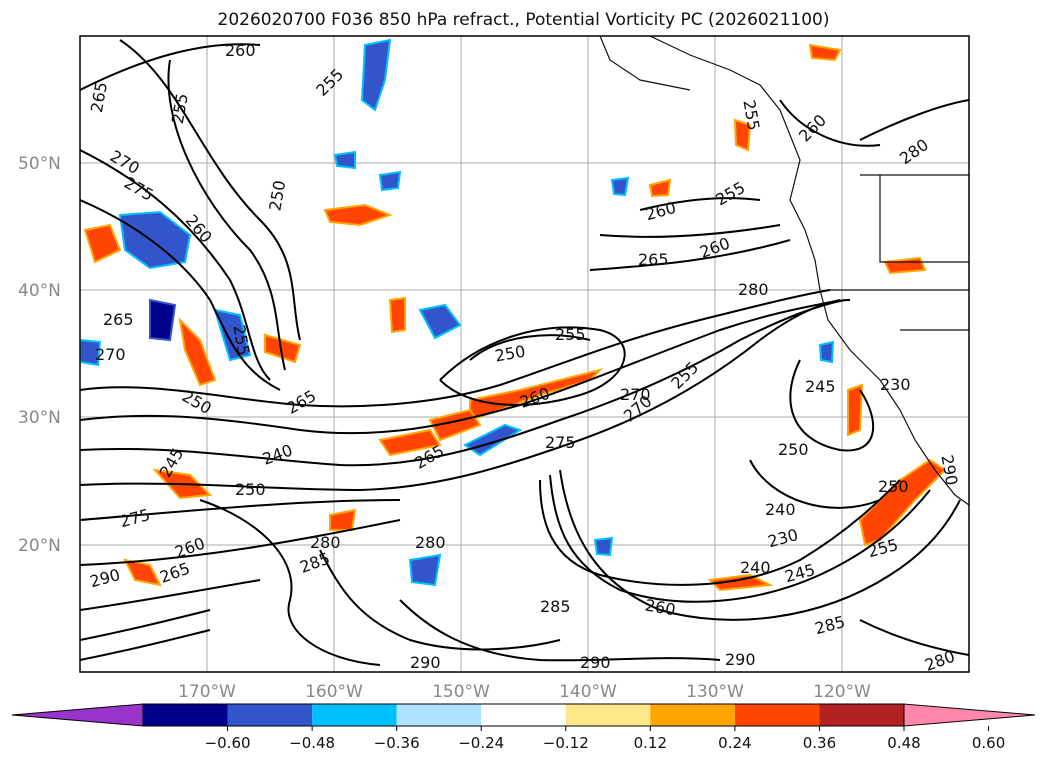 The image size is (1047, 765). Describe the element at coordinates (228, 743) in the screenshot. I see `colorbar-tick-label: −0.60` at that location.